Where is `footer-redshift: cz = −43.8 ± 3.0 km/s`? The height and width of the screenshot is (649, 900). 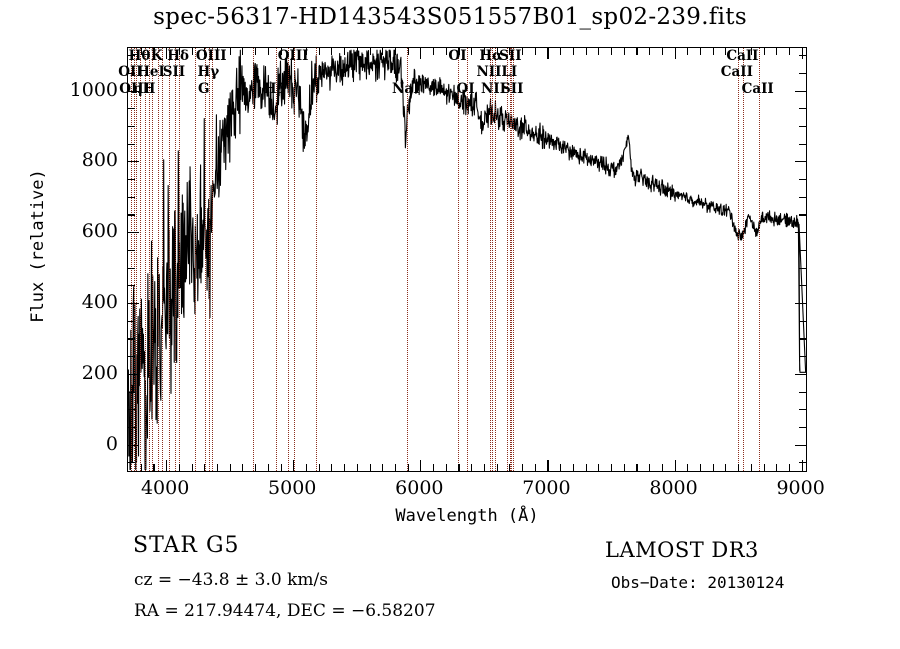 footer-redshift: cz = −43.8 ± 3.0 km/s is located at coordinates (231, 580).